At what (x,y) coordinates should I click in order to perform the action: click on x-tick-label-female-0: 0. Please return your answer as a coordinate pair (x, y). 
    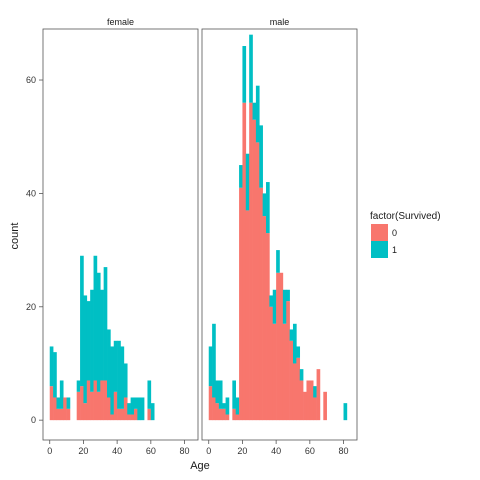
    Looking at the image, I should click on (49, 451).